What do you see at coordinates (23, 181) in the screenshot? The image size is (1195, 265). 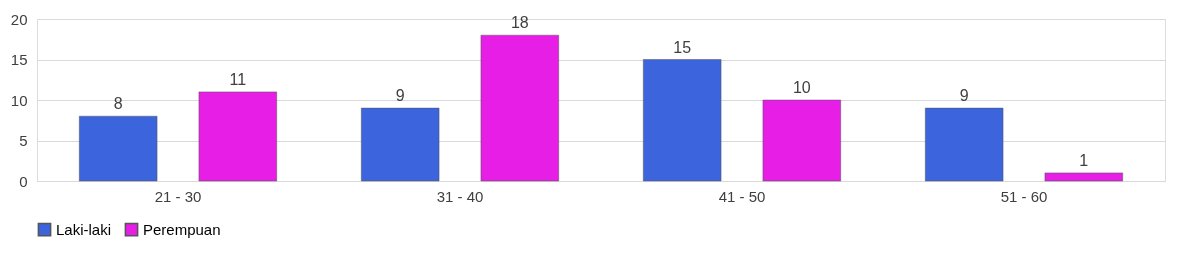 I see `y-tick-label: 0` at bounding box center [23, 181].